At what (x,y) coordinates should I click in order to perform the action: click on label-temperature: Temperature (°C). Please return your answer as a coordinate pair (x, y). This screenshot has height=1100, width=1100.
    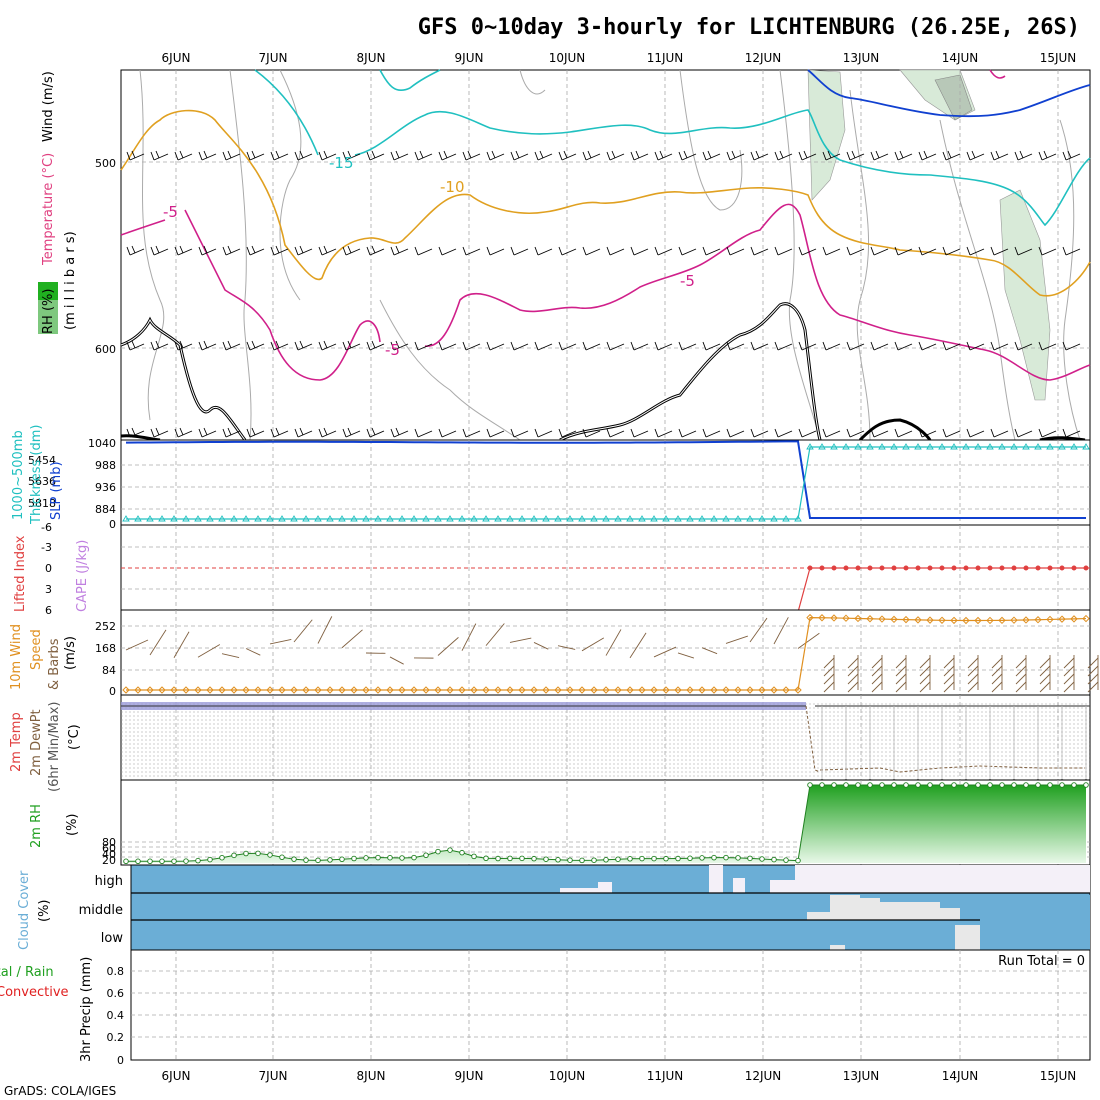
    Looking at the image, I should click on (48, 209).